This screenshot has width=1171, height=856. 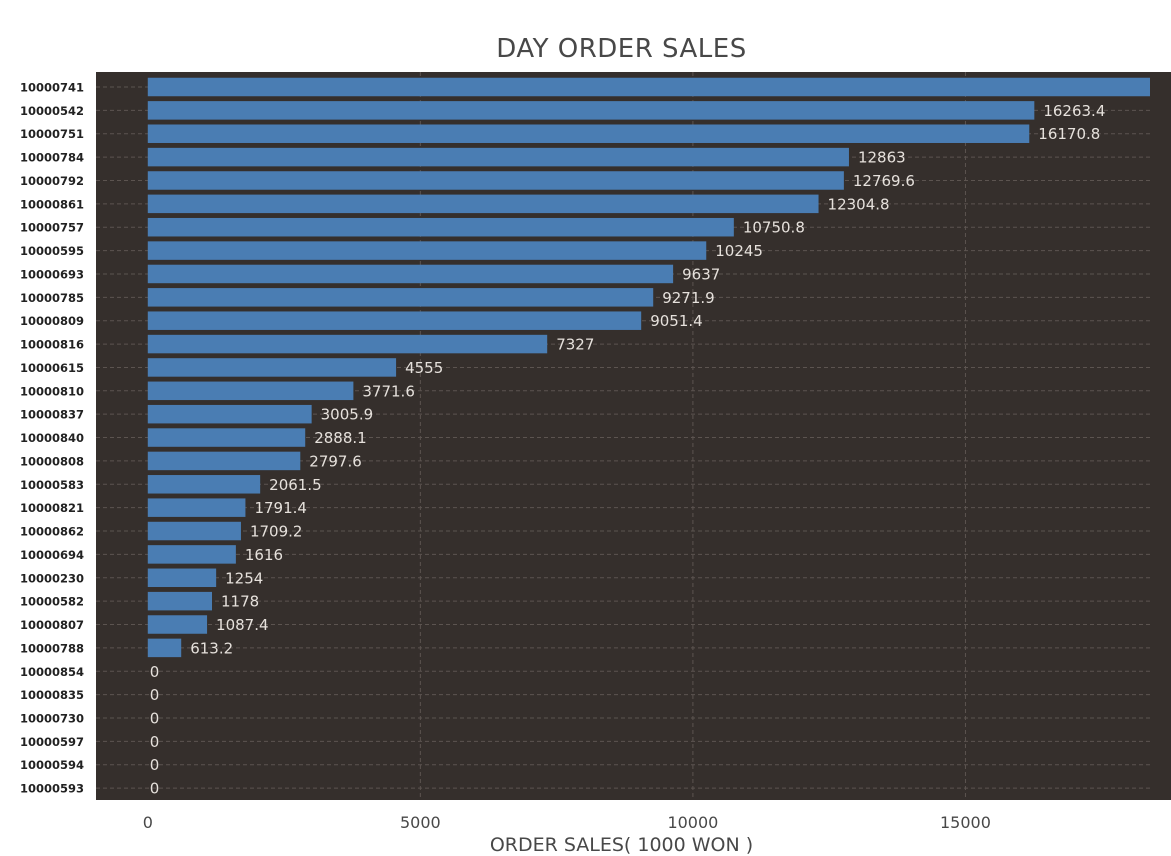 I want to click on category-label: 10000837, so click(x=52, y=415).